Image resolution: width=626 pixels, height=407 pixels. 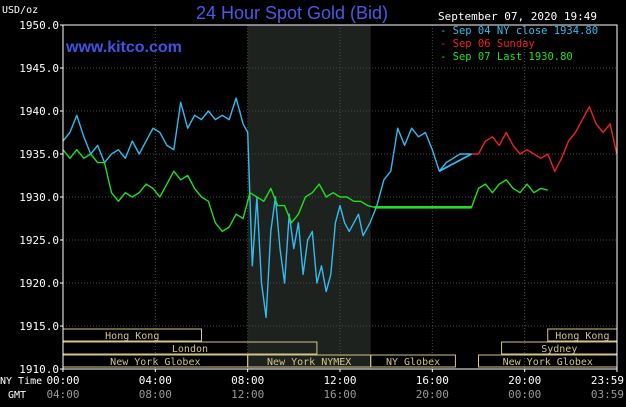 I want to click on session-label: New York NYMEX, so click(x=309, y=362).